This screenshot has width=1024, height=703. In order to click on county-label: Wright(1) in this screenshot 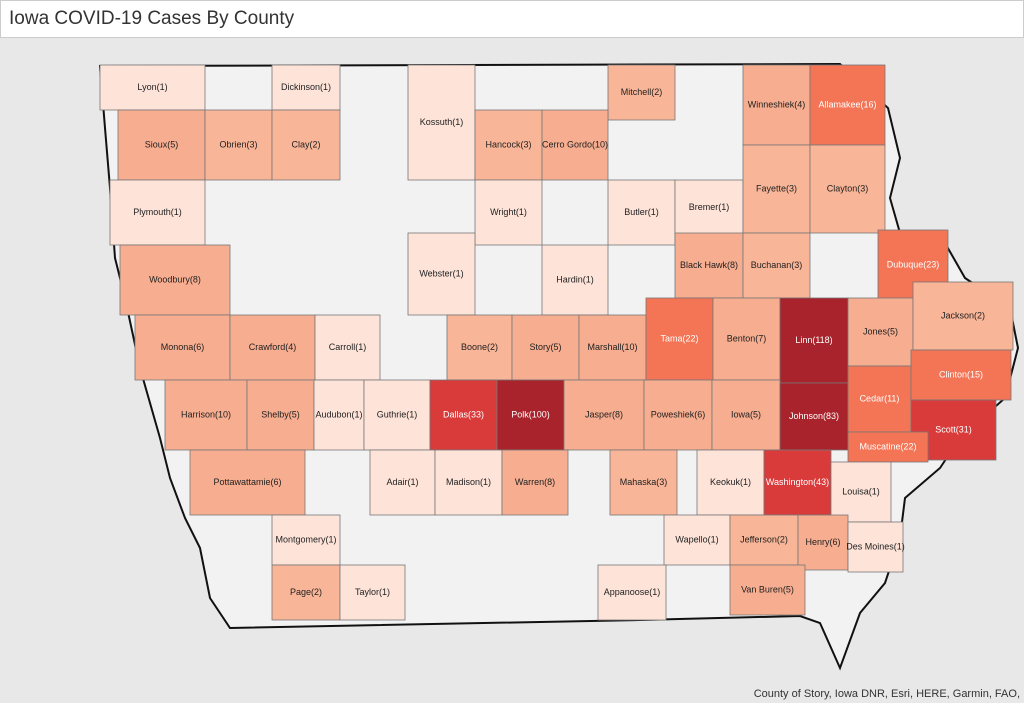, I will do `click(508, 212)`.